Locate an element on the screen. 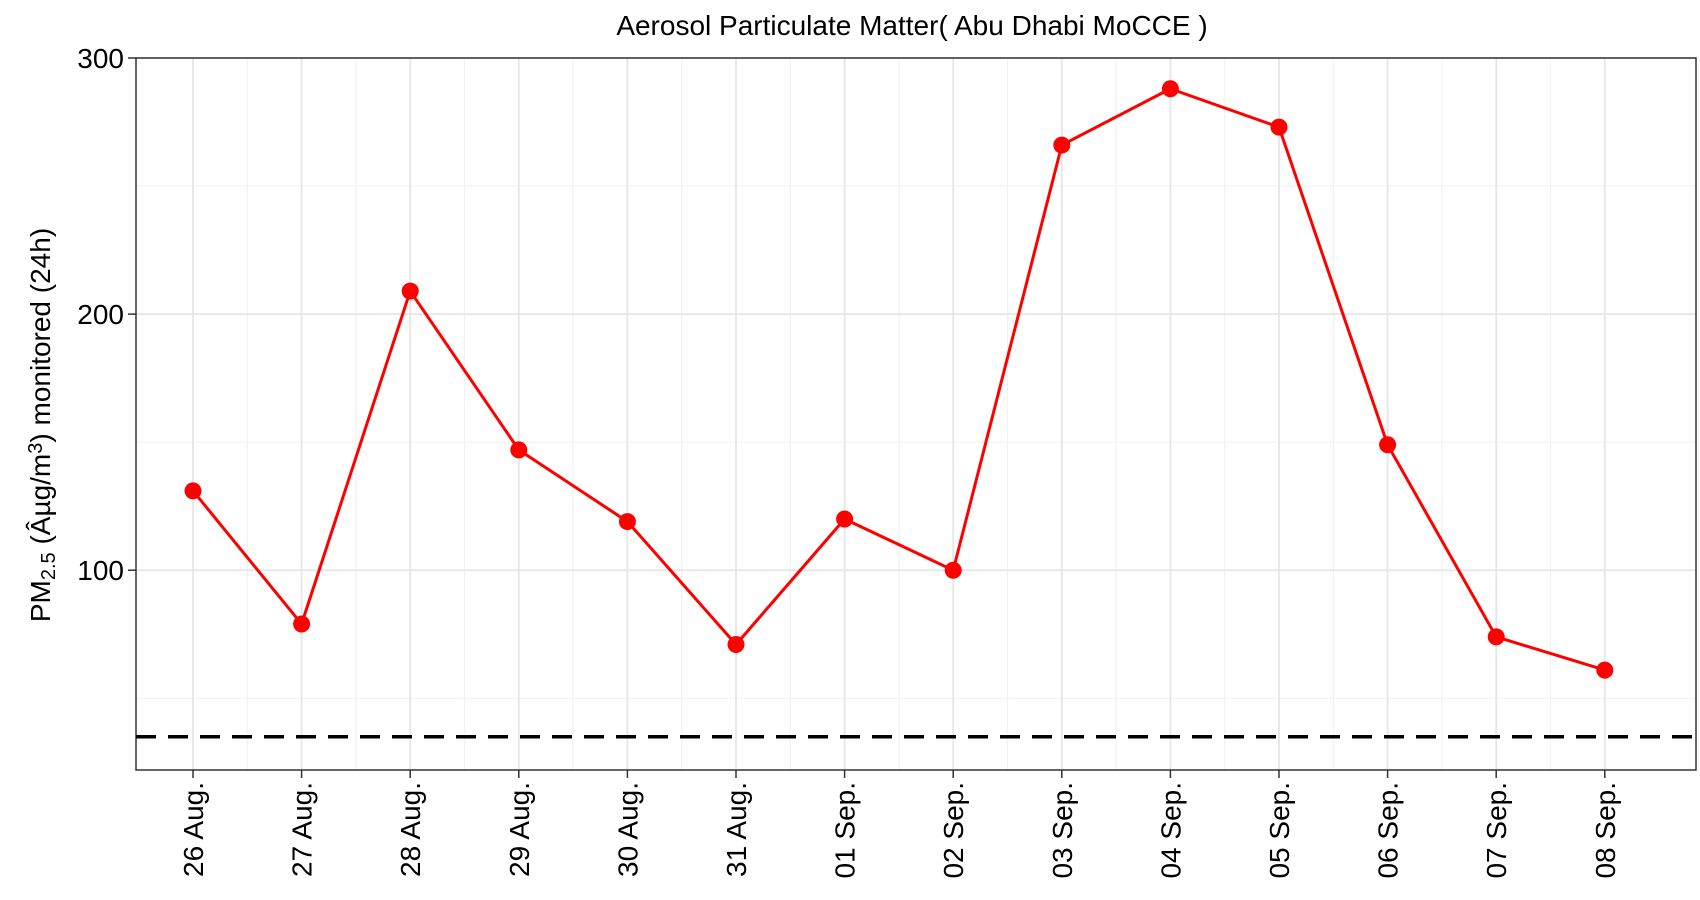 The image size is (1700, 900). x-tick-label: 29 Aug. is located at coordinates (519, 829).